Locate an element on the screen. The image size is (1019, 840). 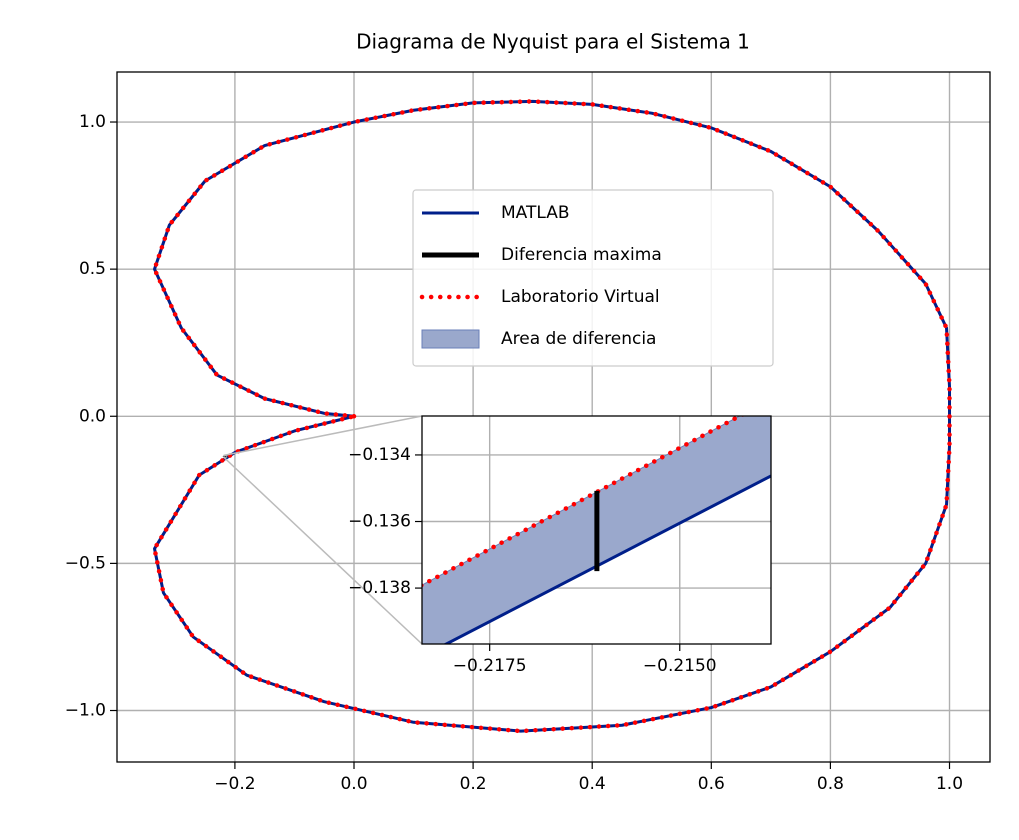
y-tick-label: 0.0 is located at coordinates (92, 416).